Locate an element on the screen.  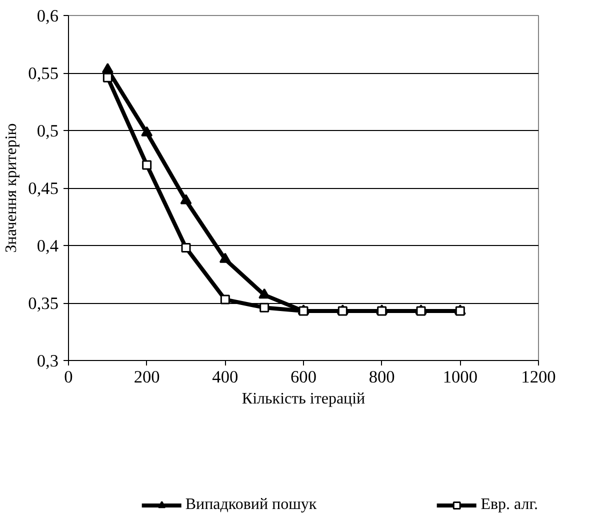
x-tick-label: 400 is located at coordinates (225, 377).